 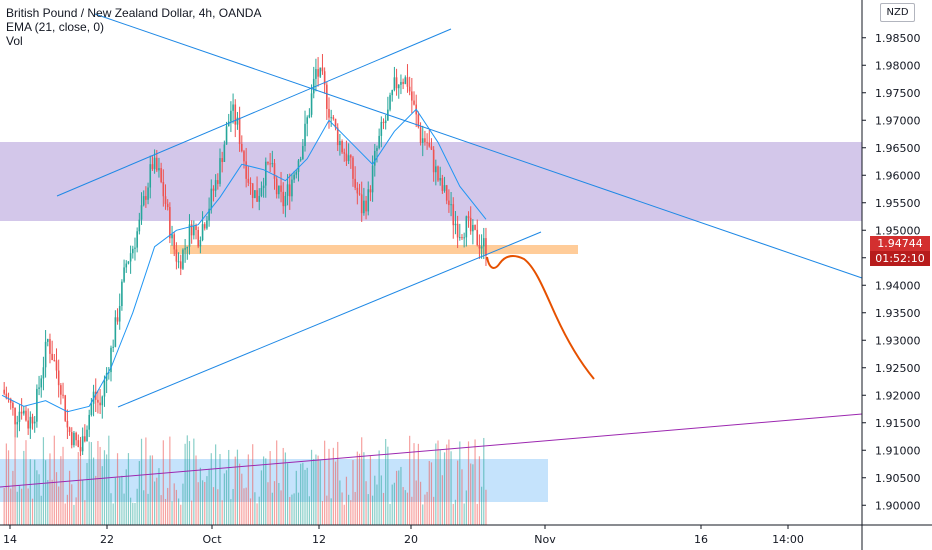 I want to click on currency-selector: NZD, so click(x=897, y=12).